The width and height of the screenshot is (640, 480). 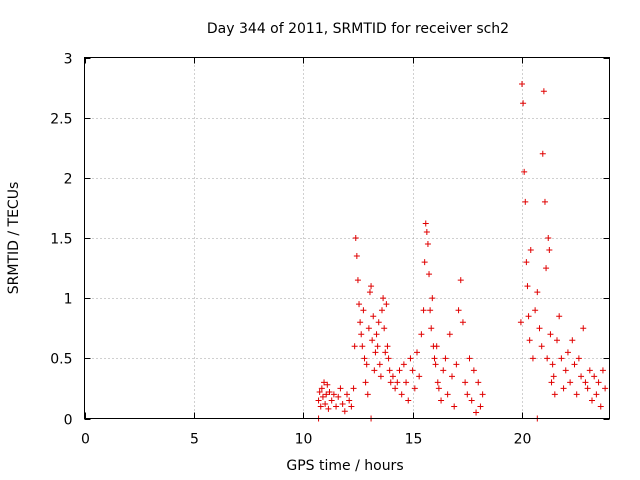 What do you see at coordinates (61, 360) in the screenshot?
I see `y-tick-label: 0.5` at bounding box center [61, 360].